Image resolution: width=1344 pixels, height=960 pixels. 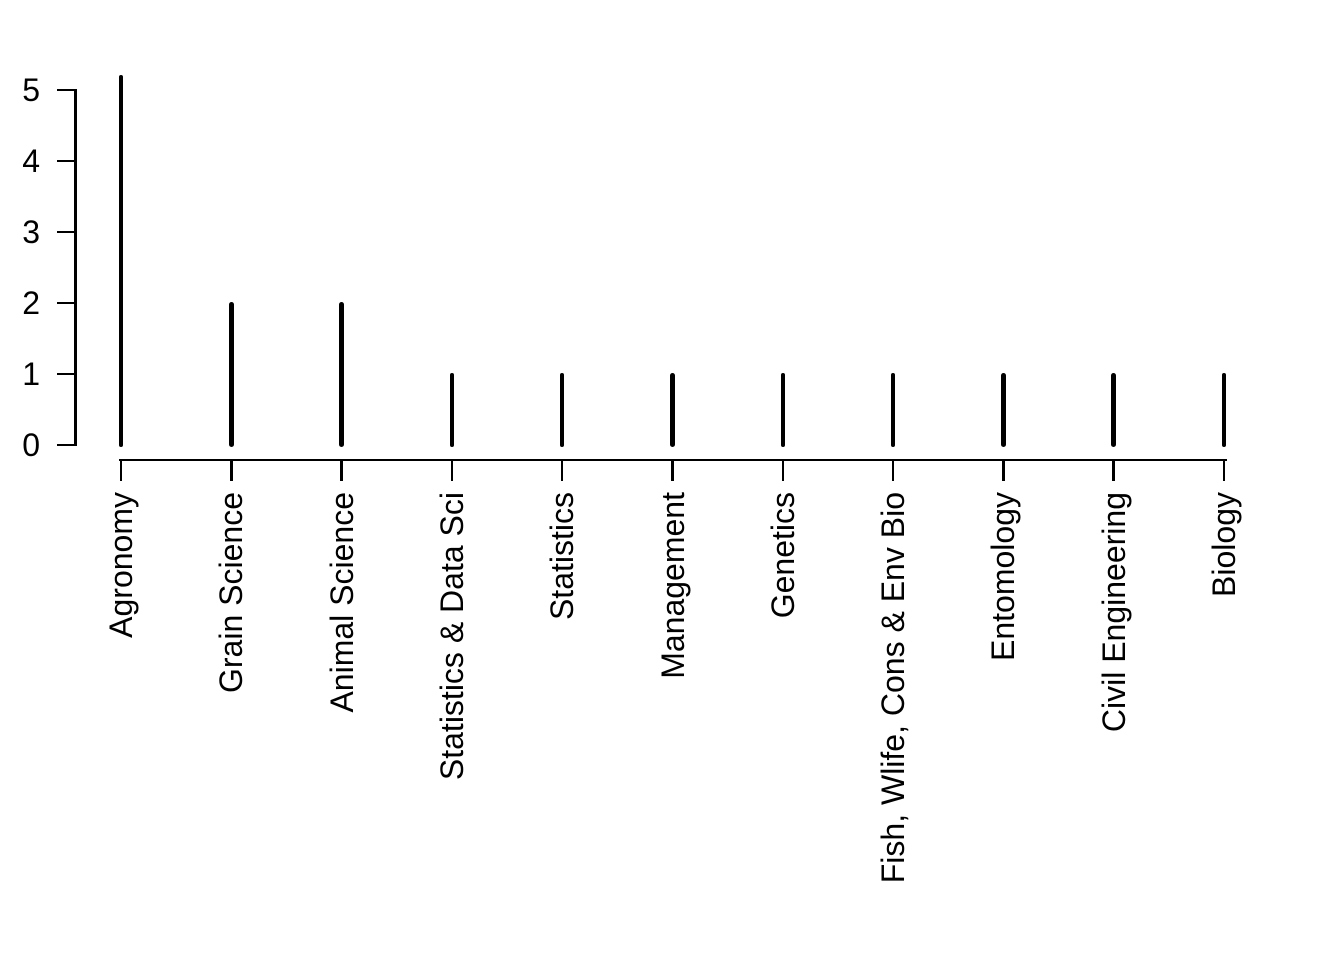 I want to click on x-category-label: Entomology, so click(x=1003, y=576).